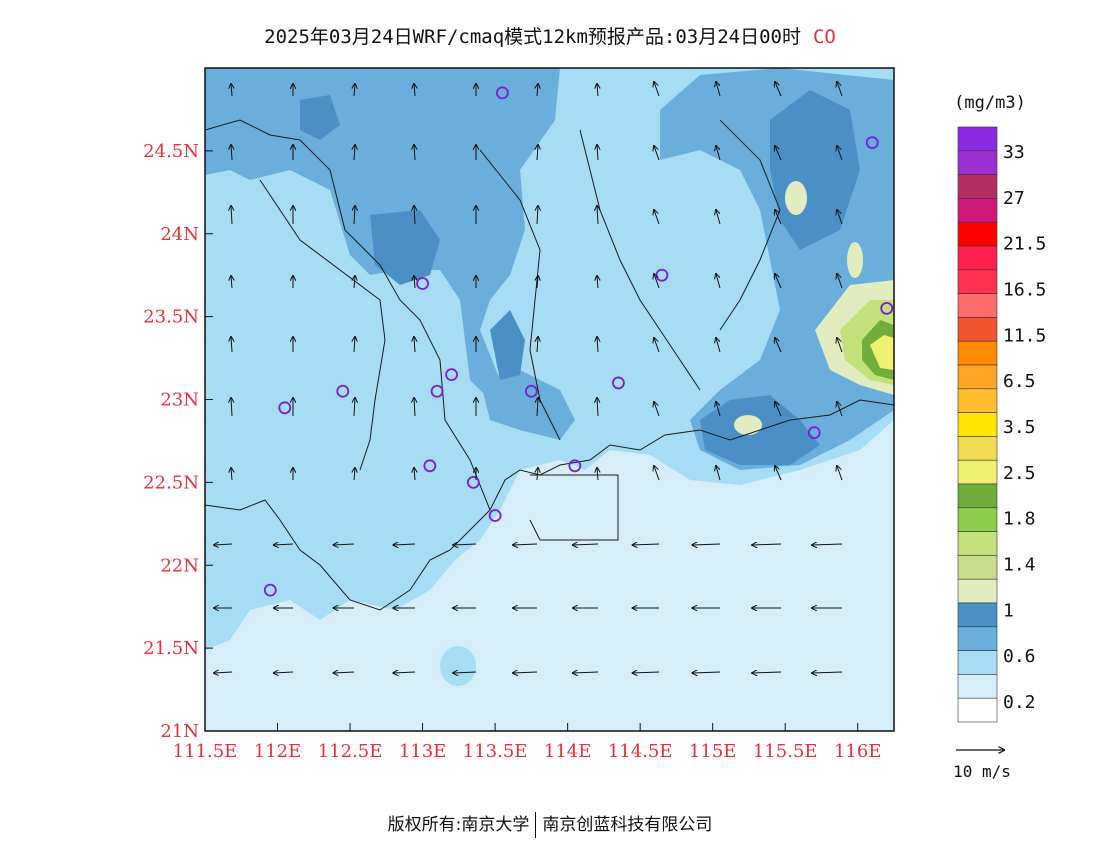  Describe the element at coordinates (1014, 152) in the screenshot. I see `legend-label: 33` at that location.